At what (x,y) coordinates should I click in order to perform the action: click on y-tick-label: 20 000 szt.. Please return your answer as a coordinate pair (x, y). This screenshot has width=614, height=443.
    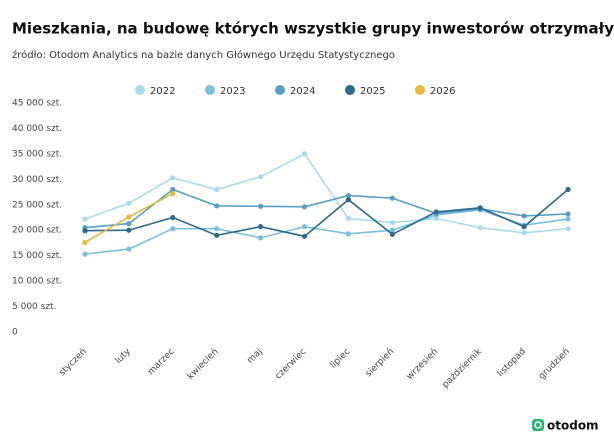
    Looking at the image, I should click on (37, 231).